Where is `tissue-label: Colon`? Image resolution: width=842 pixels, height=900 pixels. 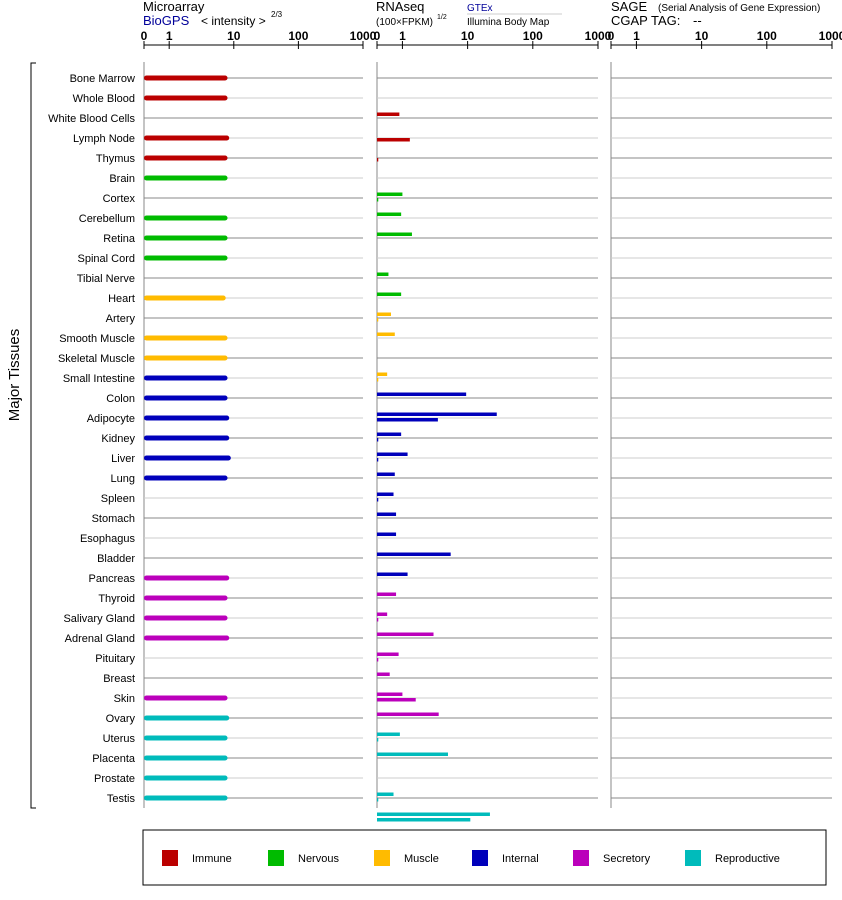 tissue-label: Colon is located at coordinates (120, 399).